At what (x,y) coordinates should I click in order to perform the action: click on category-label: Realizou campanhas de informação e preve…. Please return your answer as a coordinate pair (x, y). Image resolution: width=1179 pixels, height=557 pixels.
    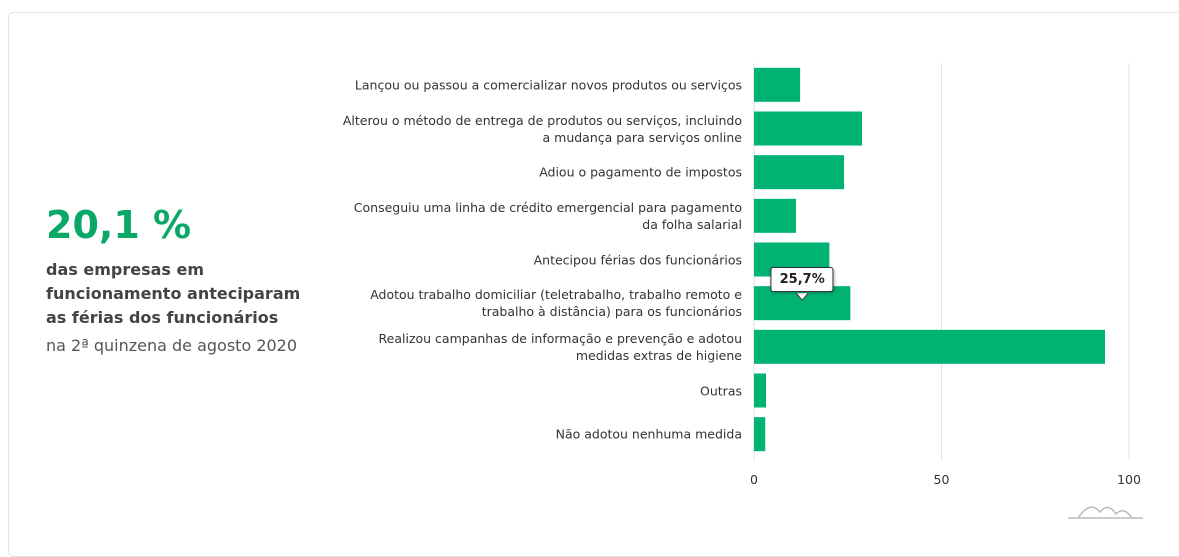
    Looking at the image, I should click on (560, 346).